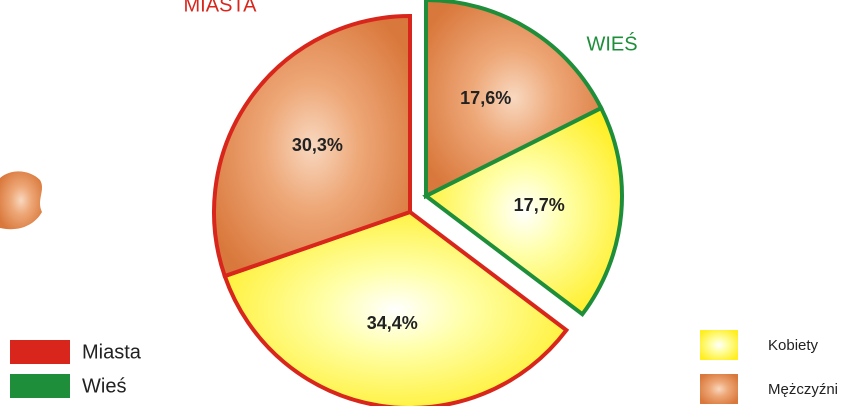  I want to click on group-label: WIEŚ, so click(611, 43).